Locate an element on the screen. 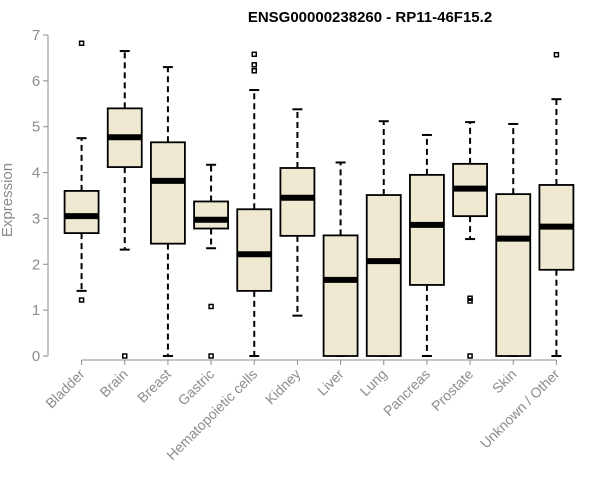  y-tick-label: 1 is located at coordinates (36, 310).